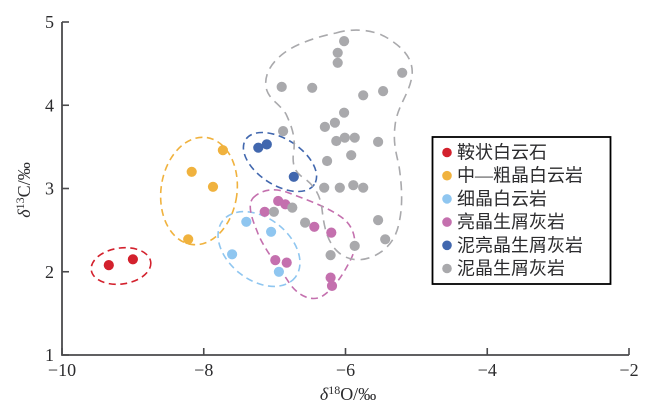  What do you see at coordinates (49, 22) in the screenshot?
I see `y-tick-label: 5` at bounding box center [49, 22].